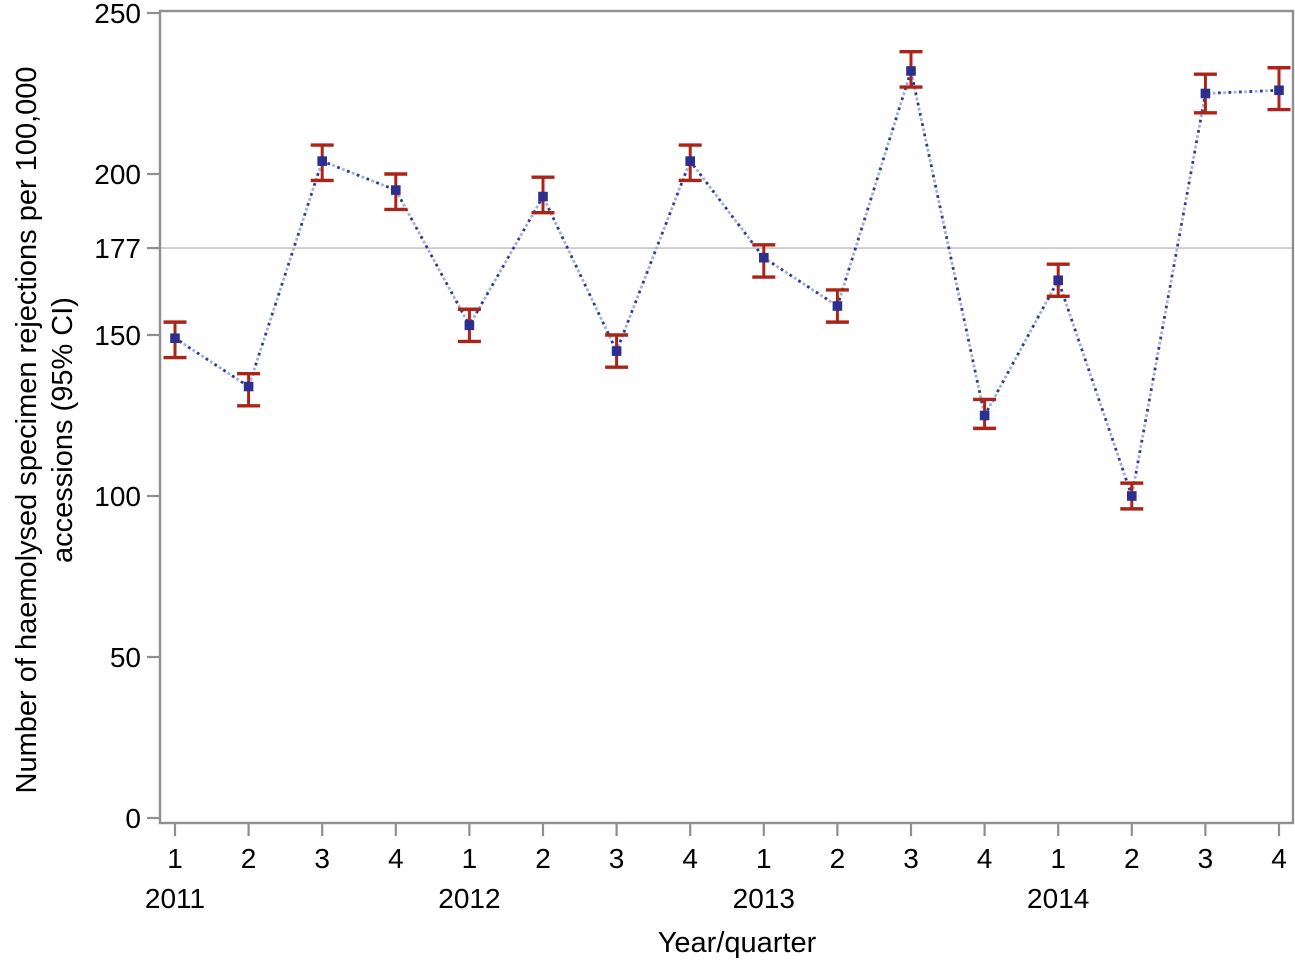  Describe the element at coordinates (322, 161) in the screenshot. I see `data-point-marker-2011-q3` at that location.